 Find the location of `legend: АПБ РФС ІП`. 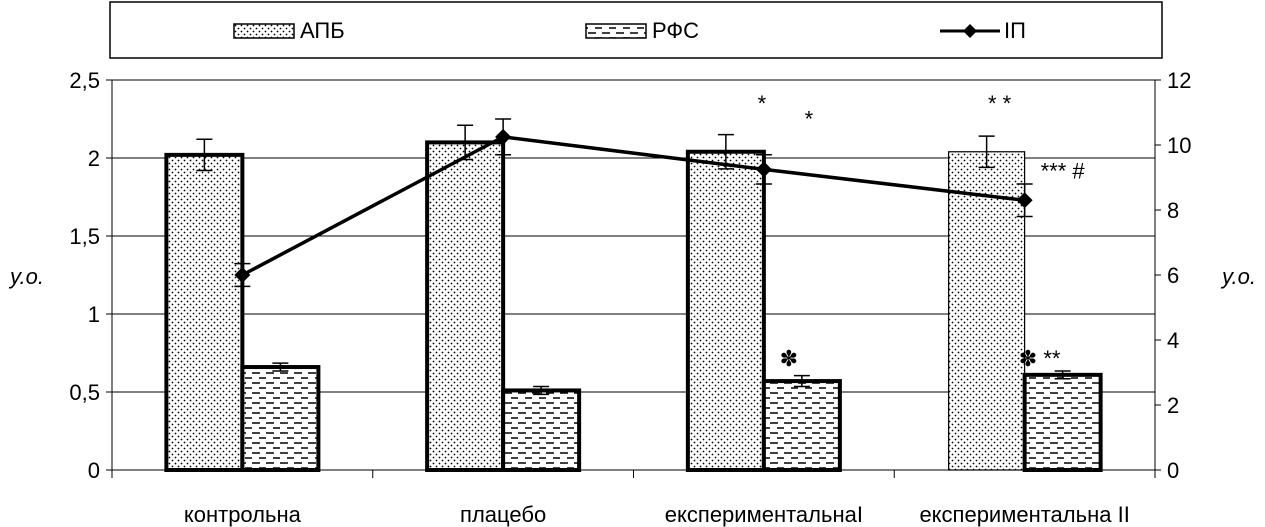

legend: АПБ РФС ІП is located at coordinates (636, 30).